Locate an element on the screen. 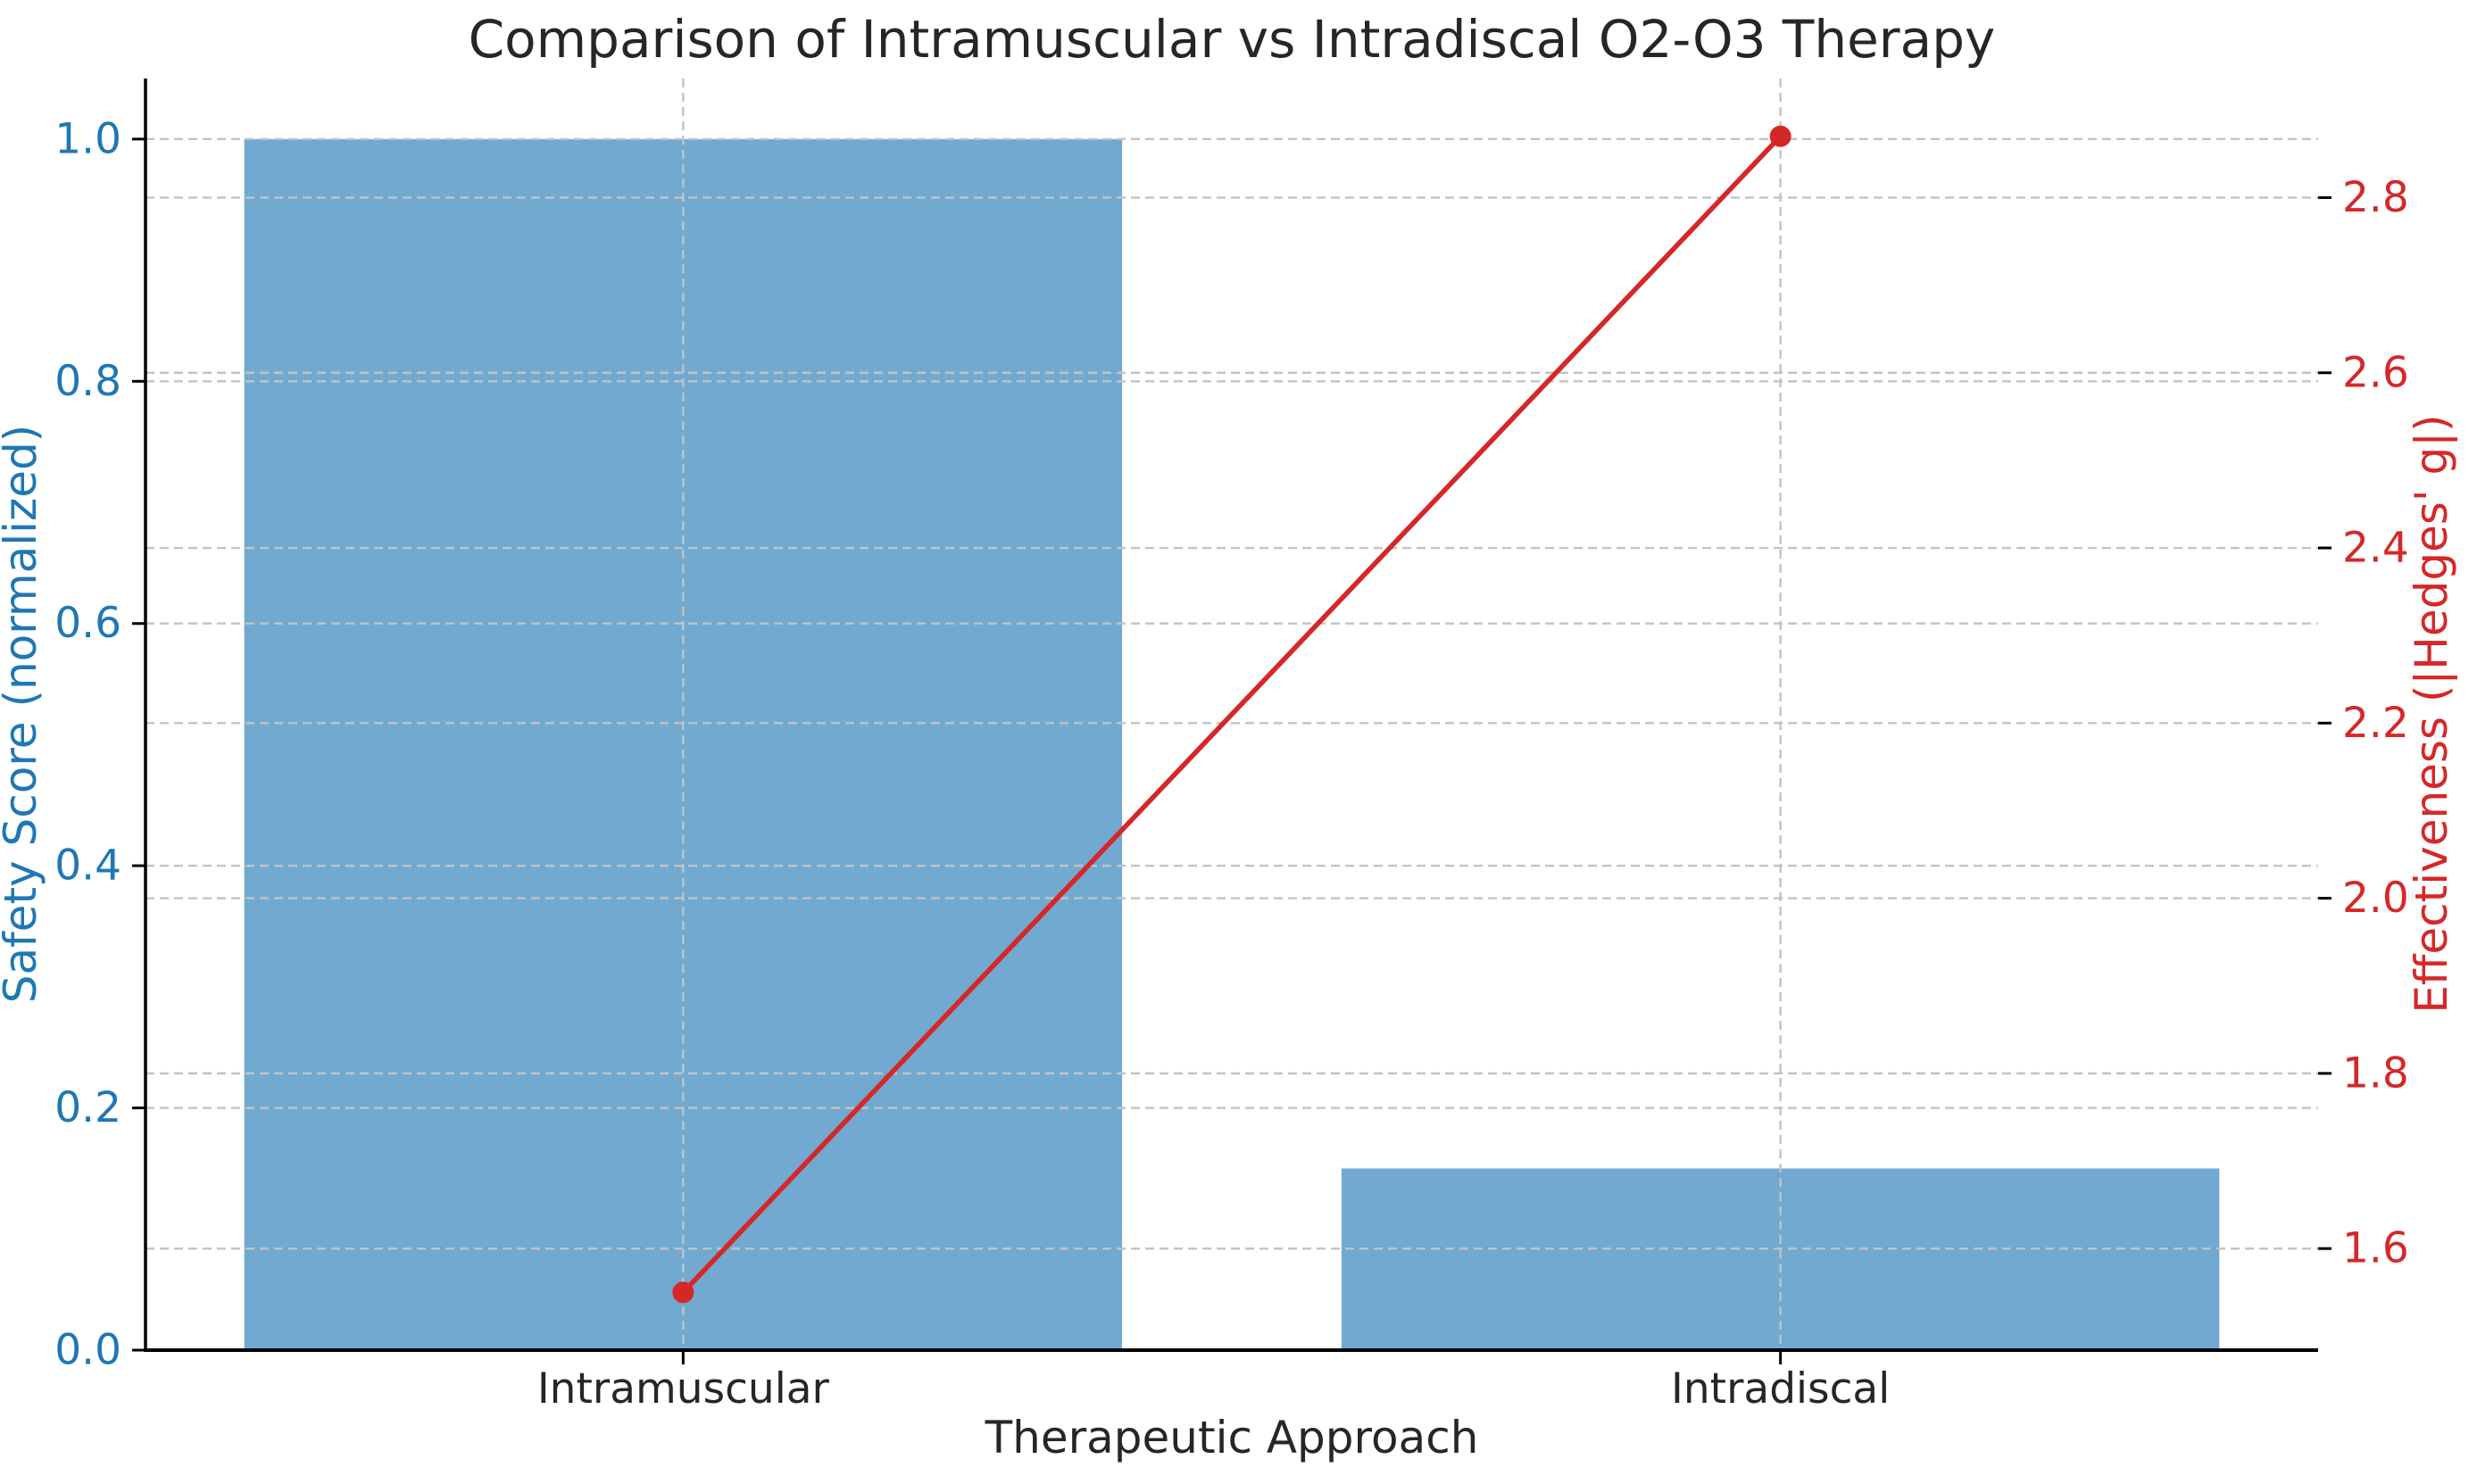 The image size is (2477, 1484). right-tick-label-1.6: 1.6 is located at coordinates (2375, 1248).